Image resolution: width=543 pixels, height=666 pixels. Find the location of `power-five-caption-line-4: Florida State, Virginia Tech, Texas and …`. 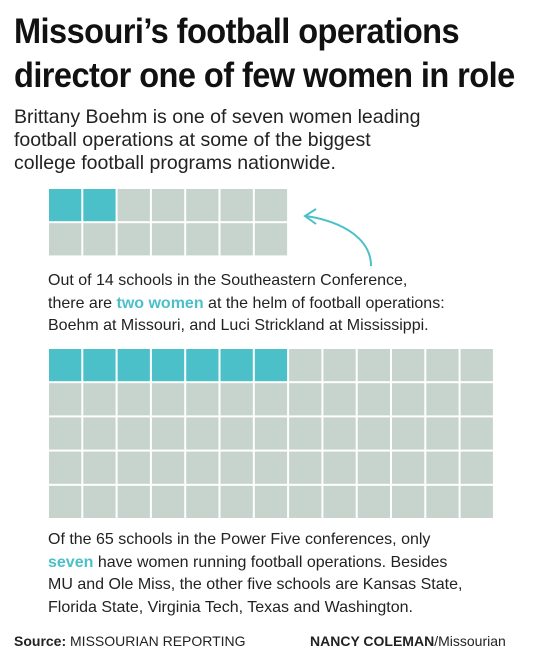

power-five-caption-line-4: Florida State, Virginia Tech, Texas and … is located at coordinates (230, 607).